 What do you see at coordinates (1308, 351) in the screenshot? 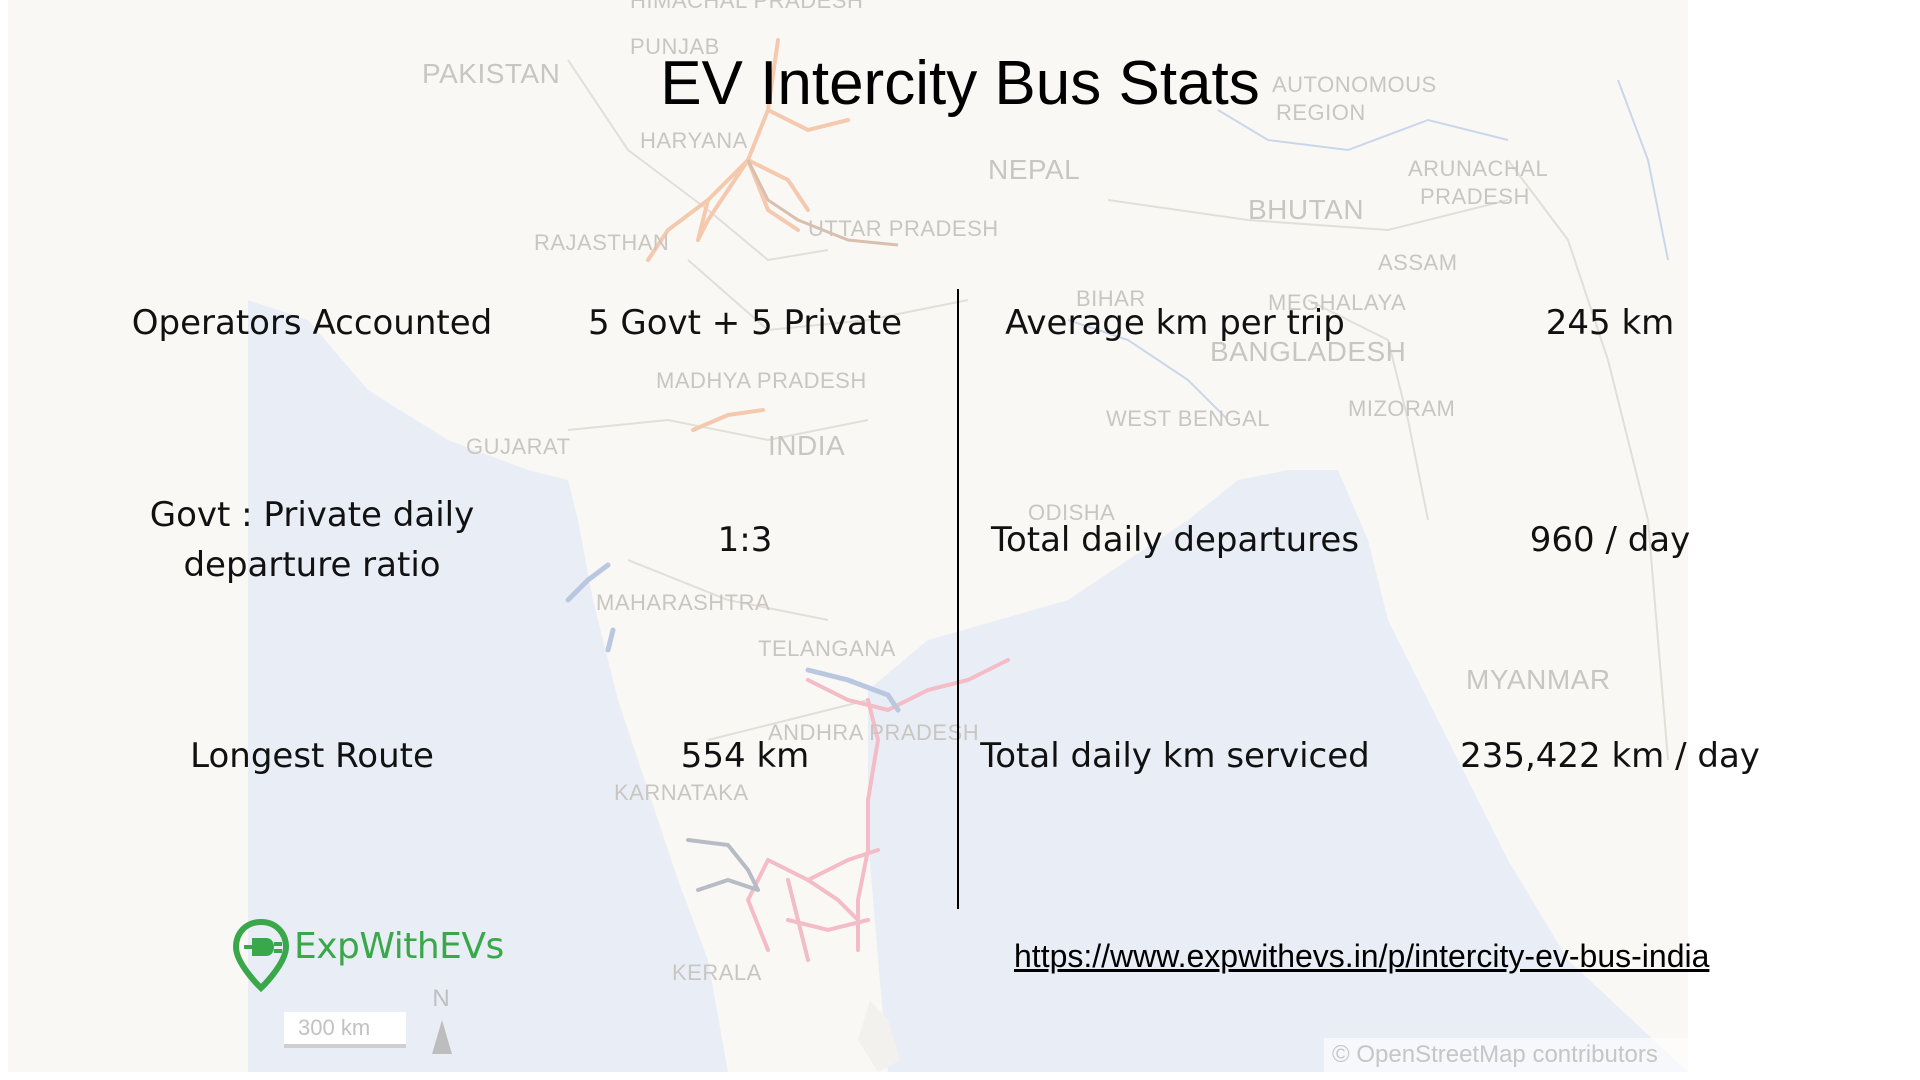
I see `map-label: BANGLADESH` at bounding box center [1308, 351].